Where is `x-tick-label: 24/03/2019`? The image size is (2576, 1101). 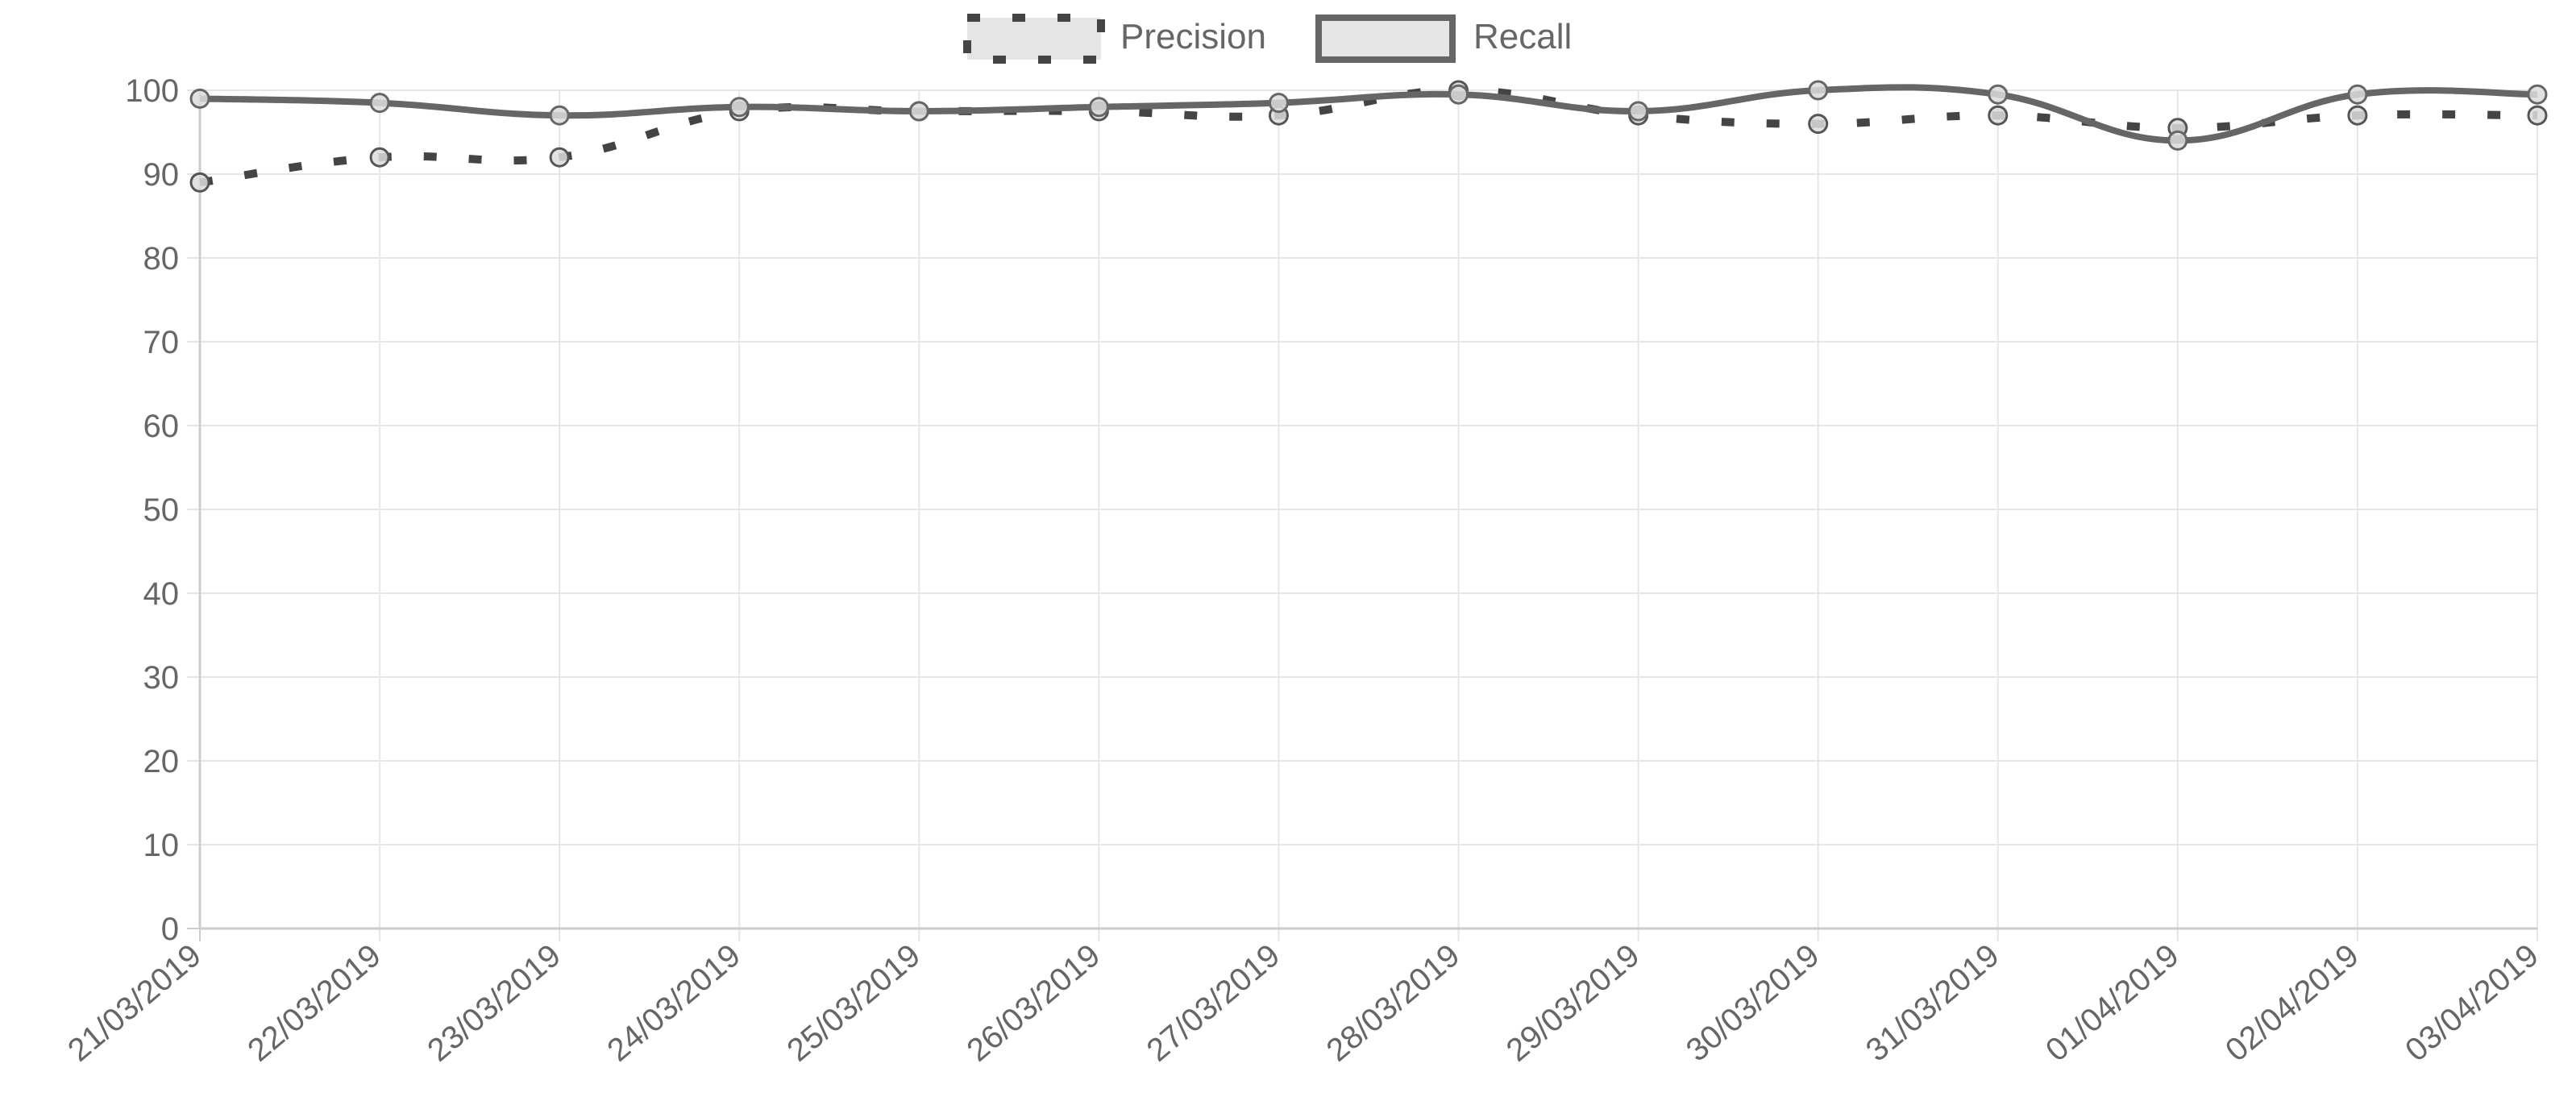 x-tick-label: 24/03/2019 is located at coordinates (673, 1002).